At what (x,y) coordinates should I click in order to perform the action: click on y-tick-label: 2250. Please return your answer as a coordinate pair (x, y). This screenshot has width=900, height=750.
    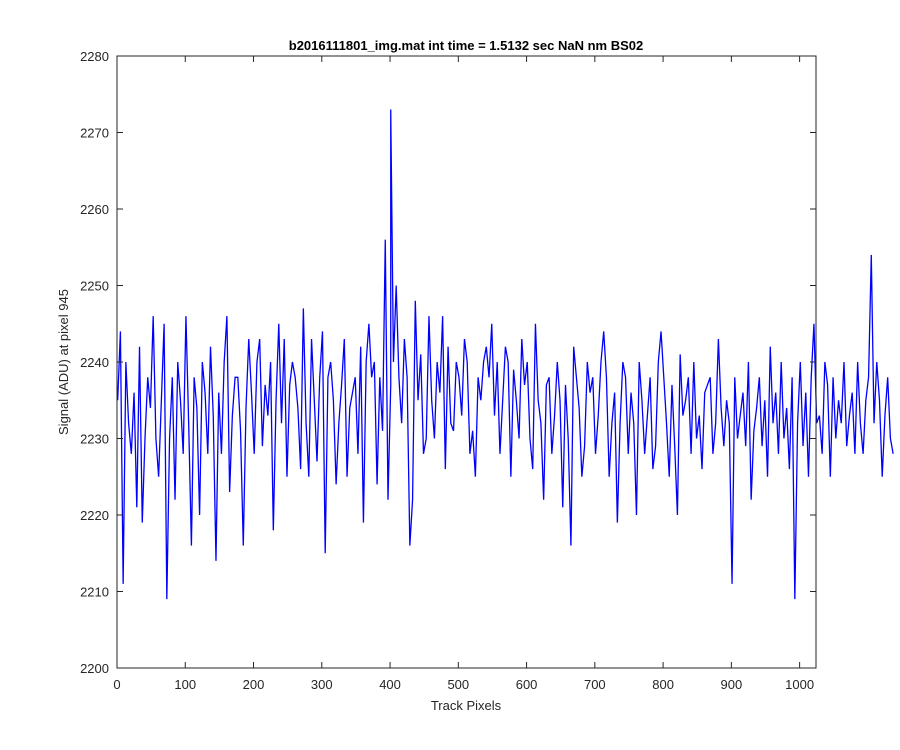
    Looking at the image, I should click on (94, 286).